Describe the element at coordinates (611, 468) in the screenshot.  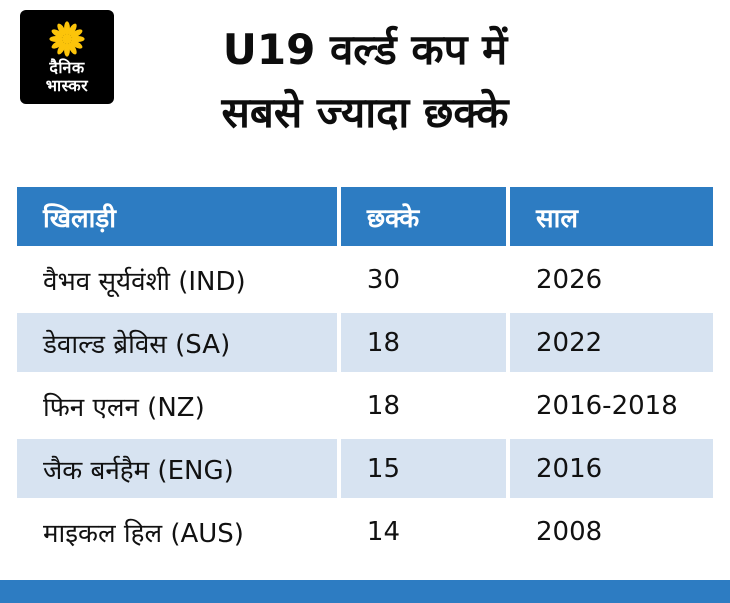
I see `year-cell: 2016` at that location.